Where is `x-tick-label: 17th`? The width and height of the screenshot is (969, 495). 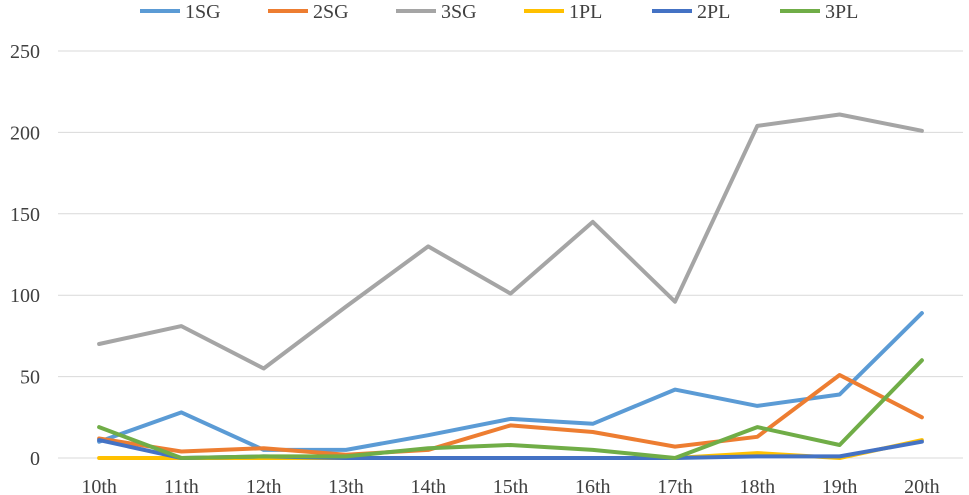 x-tick-label: 17th is located at coordinates (675, 485).